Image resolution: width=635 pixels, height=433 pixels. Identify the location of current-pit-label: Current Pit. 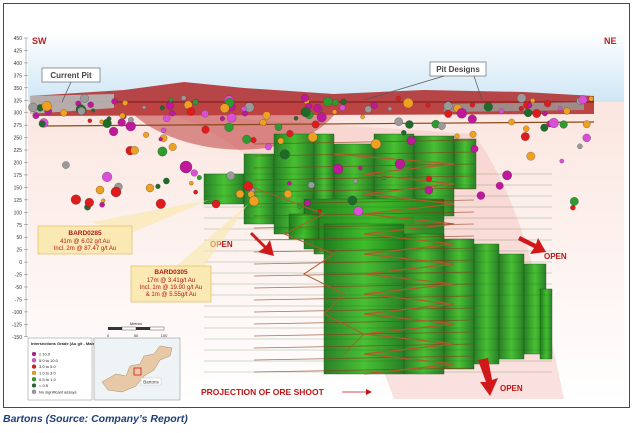
(71, 75).